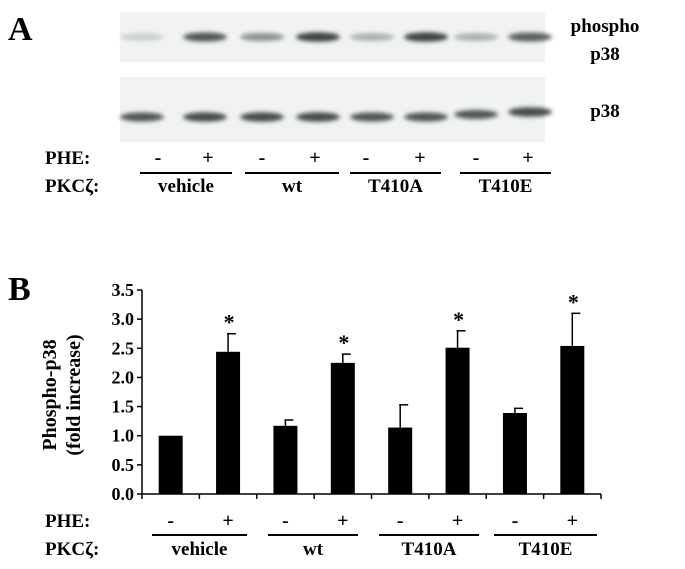 The height and width of the screenshot is (569, 685). I want to click on blot-membrane, so click(332, 109).